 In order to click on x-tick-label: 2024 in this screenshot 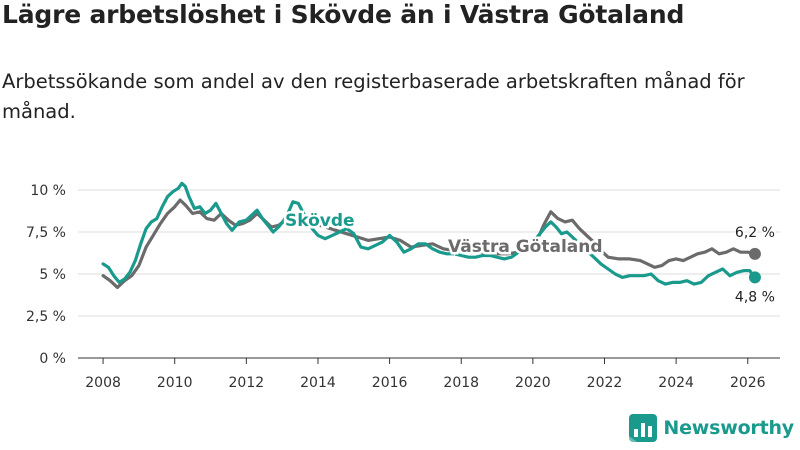, I will do `click(676, 383)`.